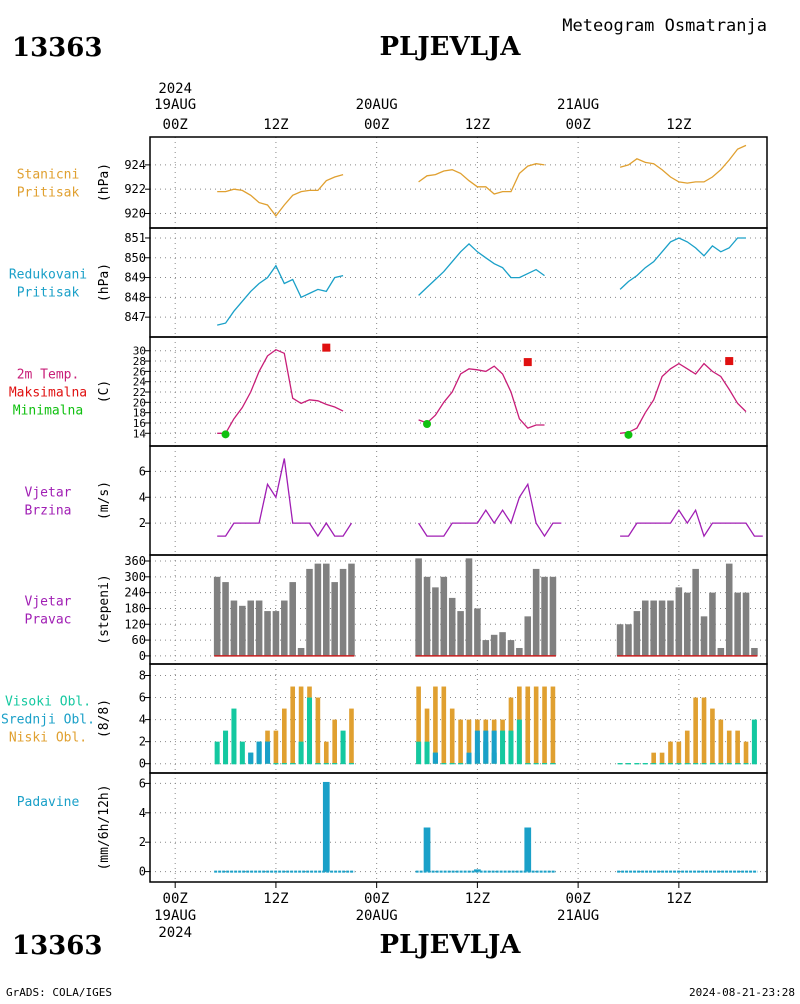  What do you see at coordinates (458, 391) in the screenshot?
I see `panel-frame-temperature` at bounding box center [458, 391].